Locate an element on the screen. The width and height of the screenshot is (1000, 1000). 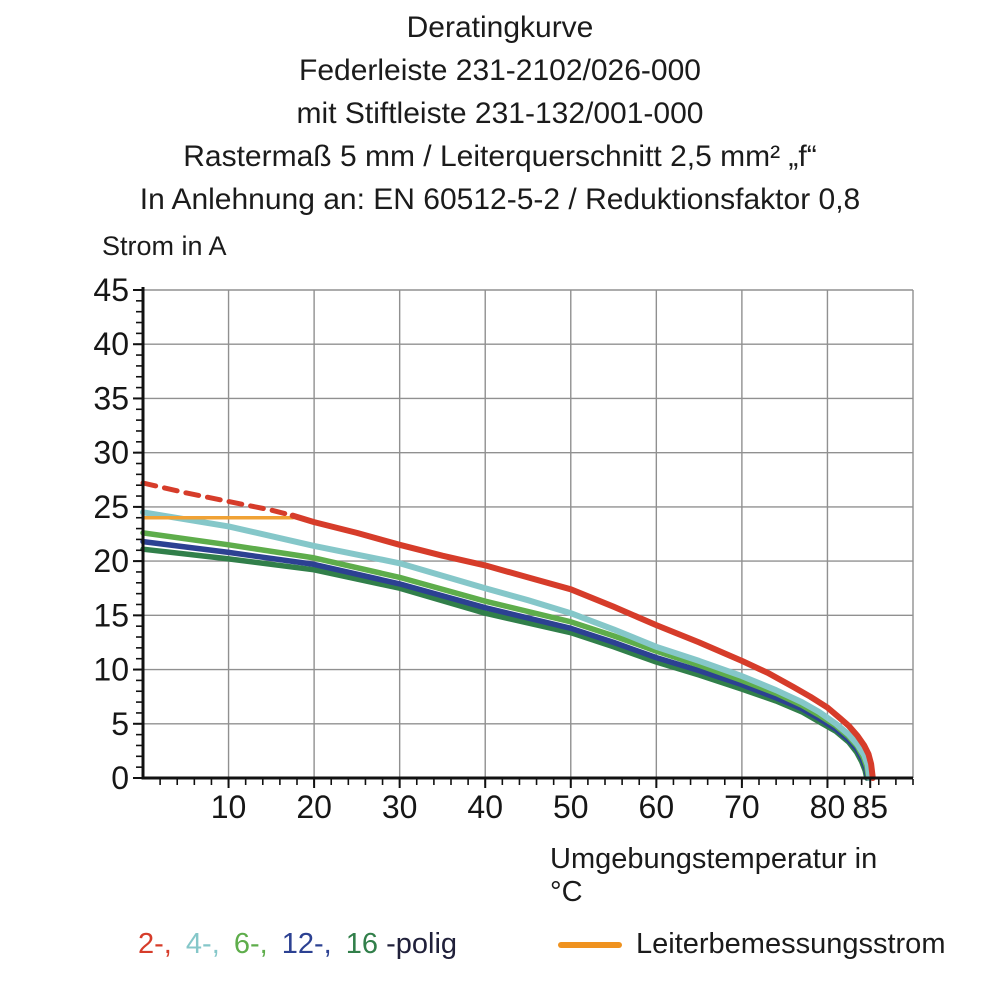
x-axis-title: Umgebungstemperatur in °C is located at coordinates (714, 875).